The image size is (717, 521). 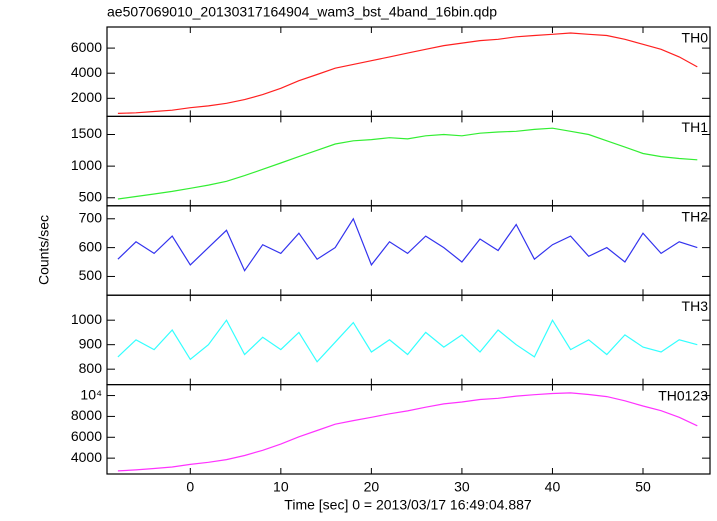 What do you see at coordinates (44, 250) in the screenshot?
I see `y-axis-label: Counts/sec` at bounding box center [44, 250].